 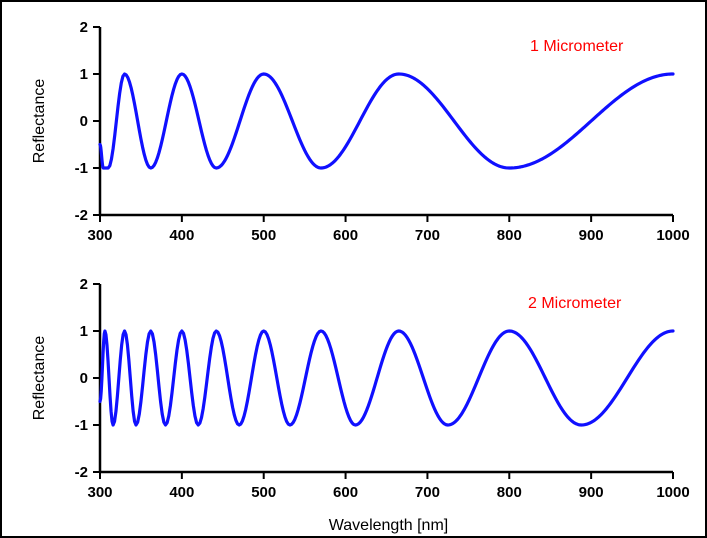 What do you see at coordinates (39, 121) in the screenshot?
I see `y-axis-label-top: Reflectance` at bounding box center [39, 121].